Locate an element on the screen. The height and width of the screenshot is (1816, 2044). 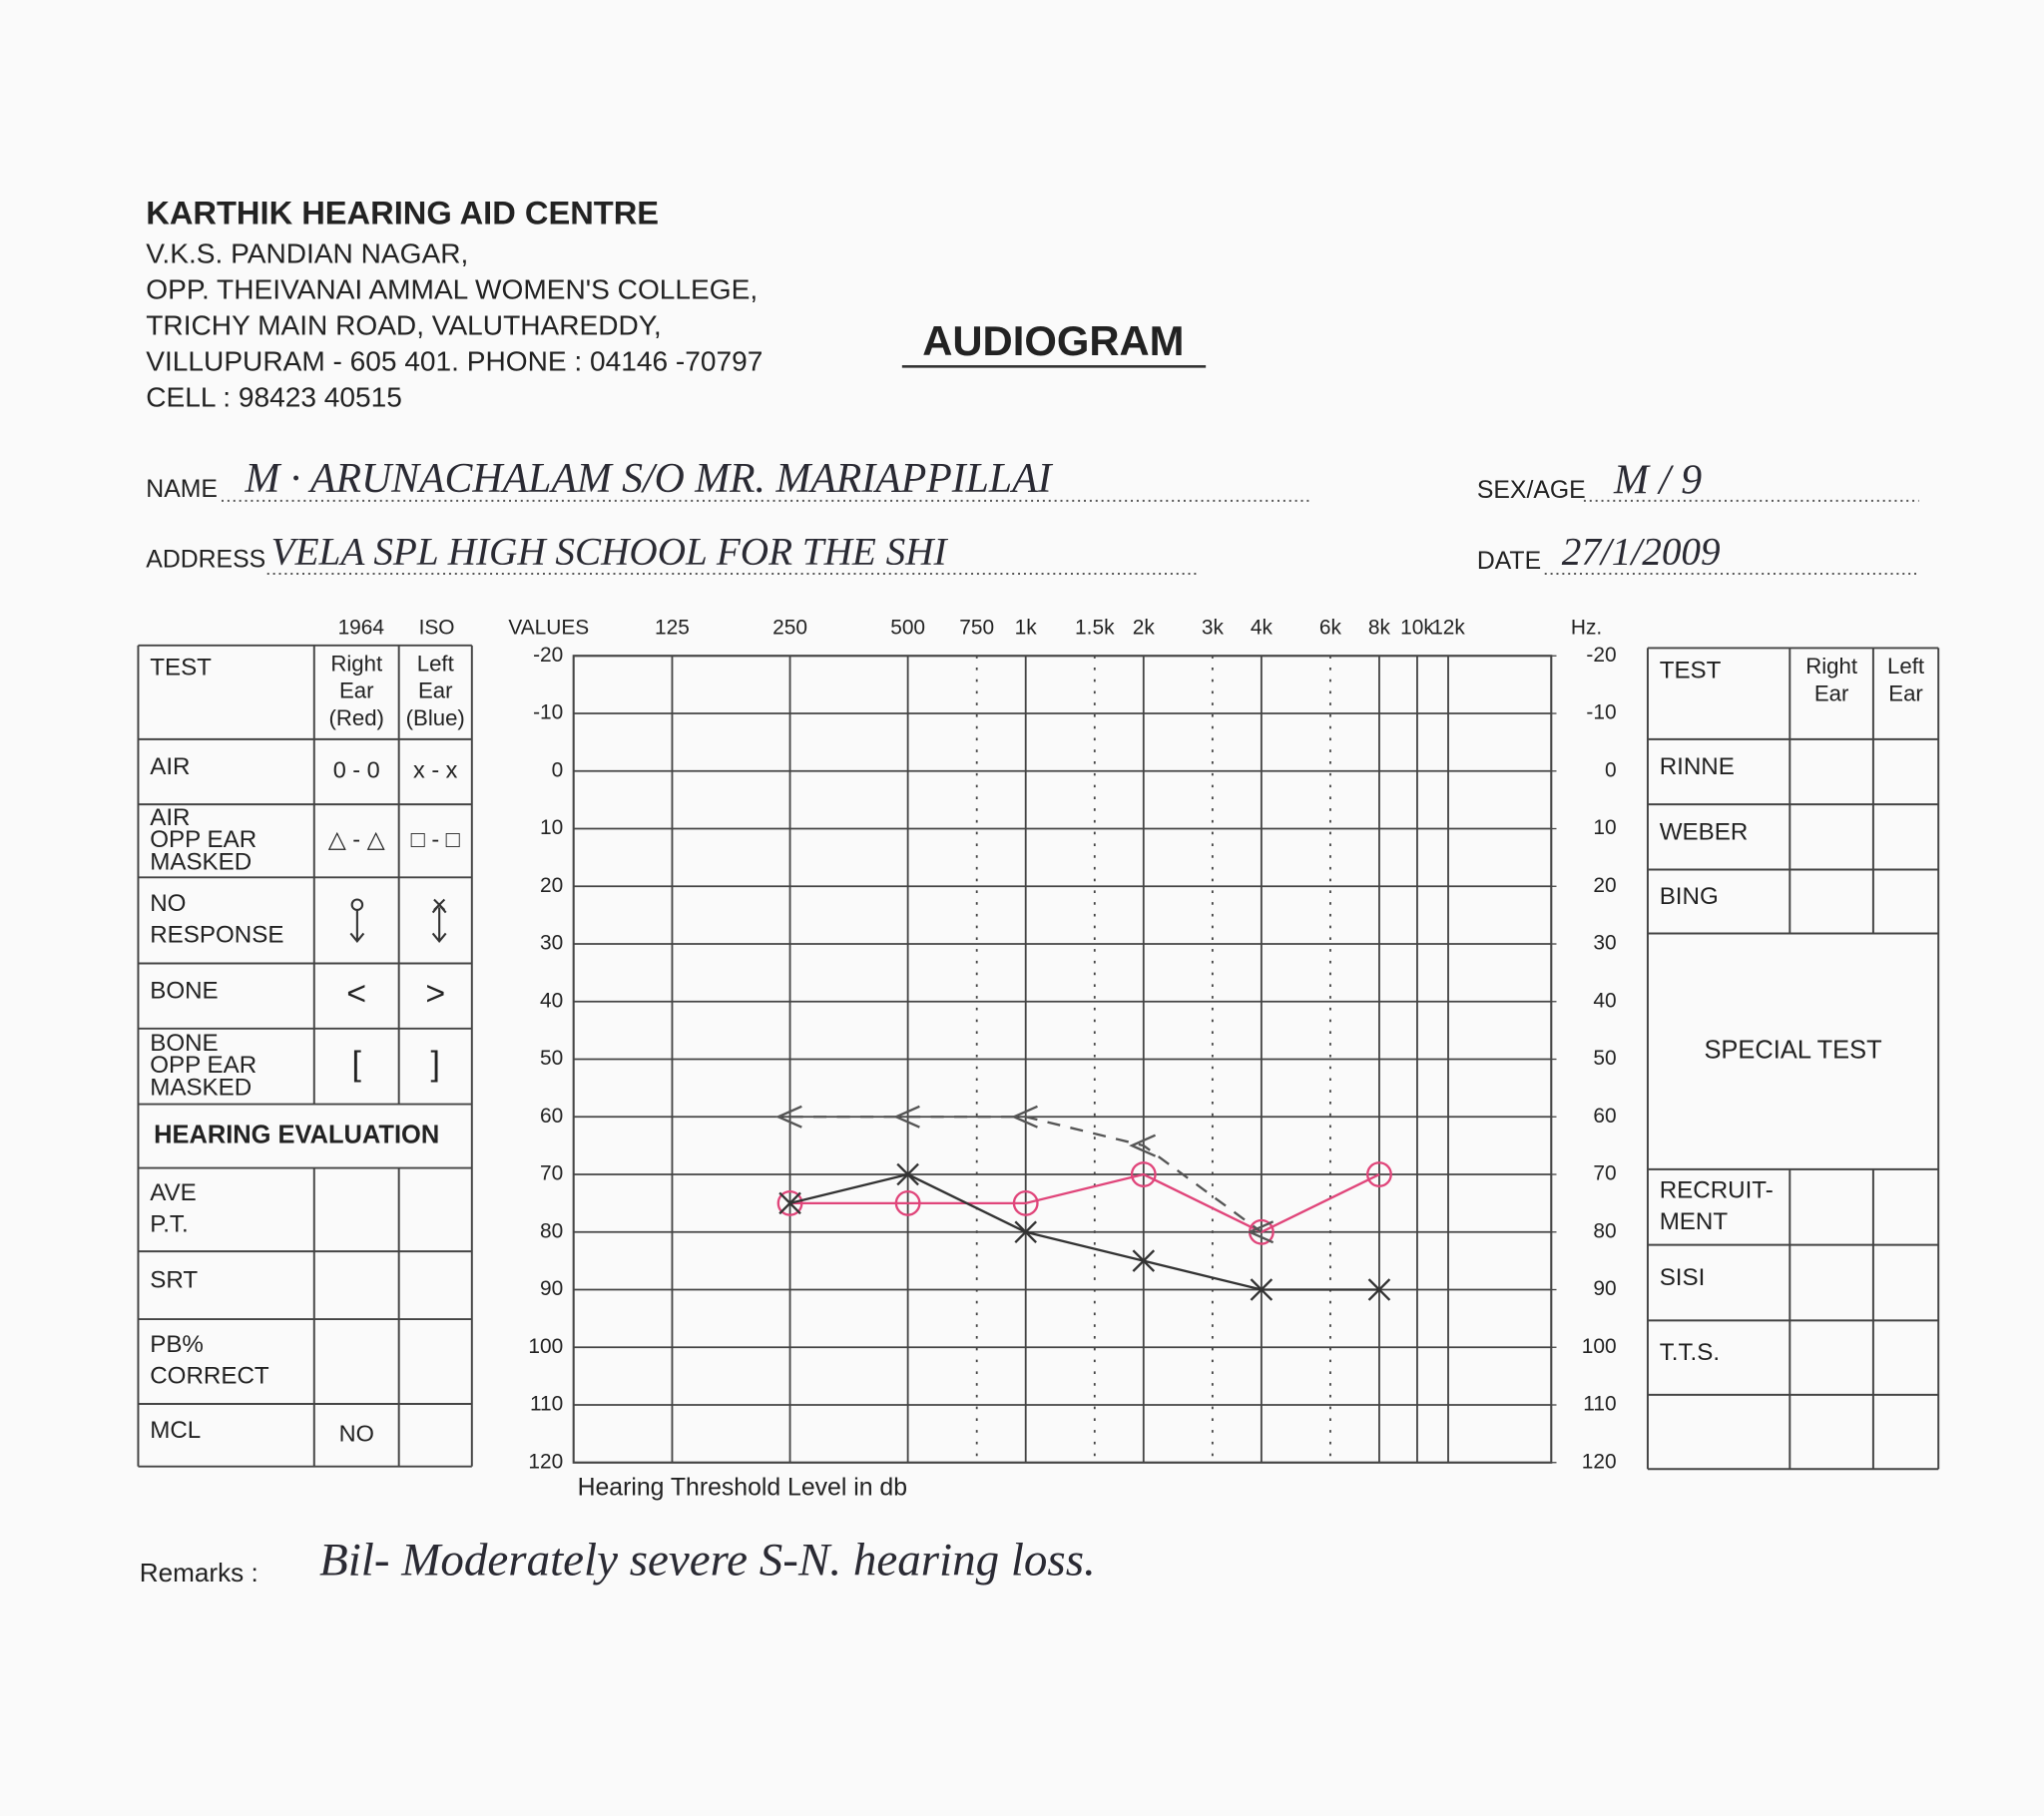
x-tick-label: 1k is located at coordinates (1026, 627).